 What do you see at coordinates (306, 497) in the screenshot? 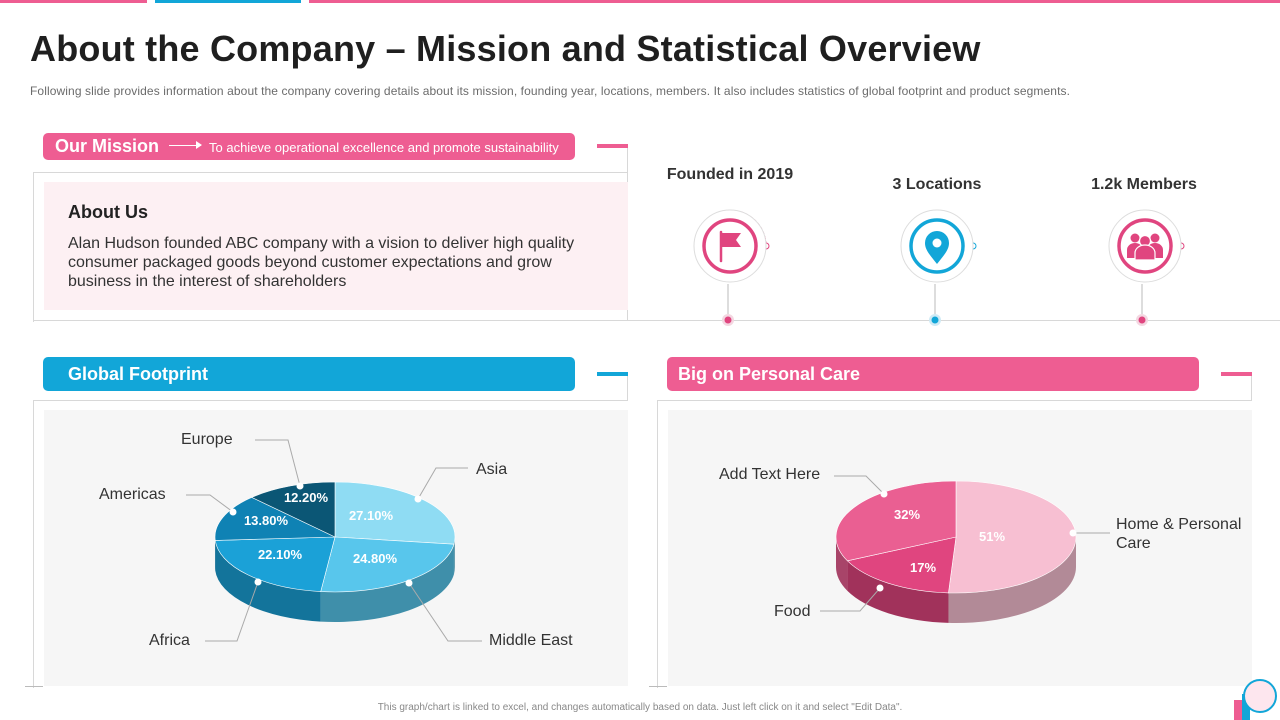
I see `chart1-europe-value-label: 12.20%` at bounding box center [306, 497].